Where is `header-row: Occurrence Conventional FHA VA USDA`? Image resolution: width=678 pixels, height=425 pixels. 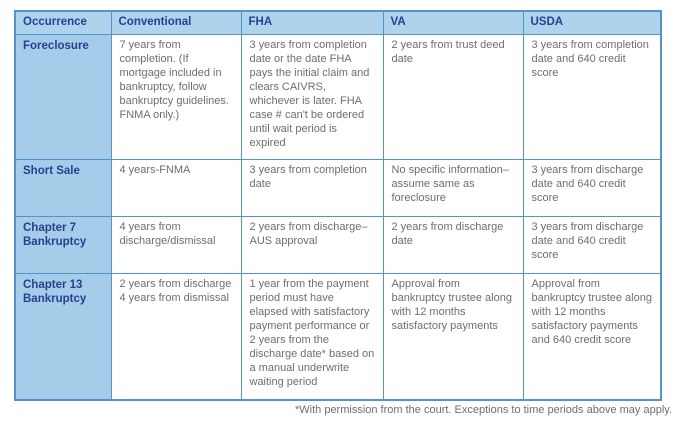 header-row: Occurrence Conventional FHA VA USDA is located at coordinates (338, 22).